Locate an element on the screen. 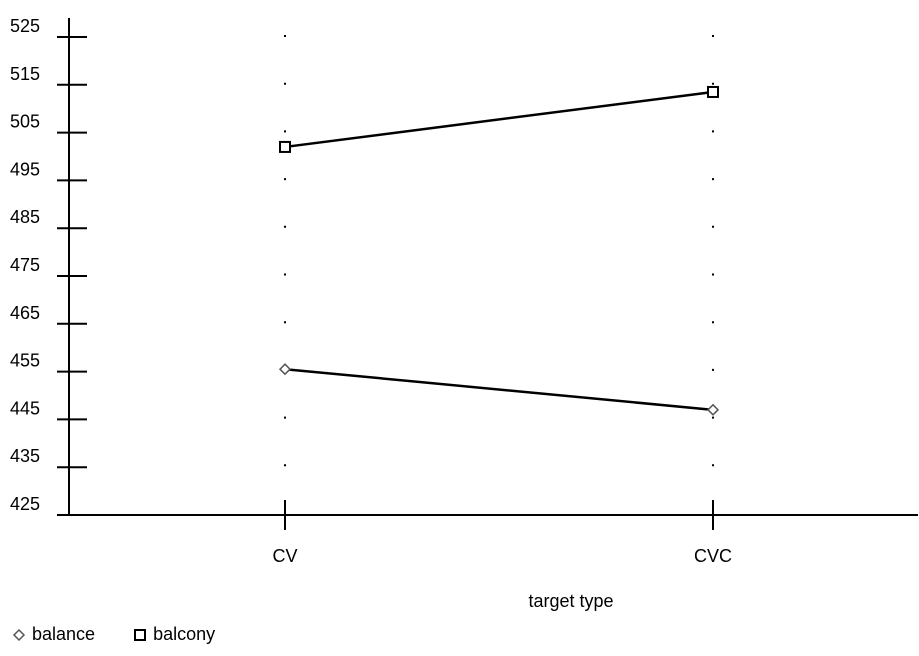 The image size is (919, 656). y-tick-label: 525 is located at coordinates (25, 26).